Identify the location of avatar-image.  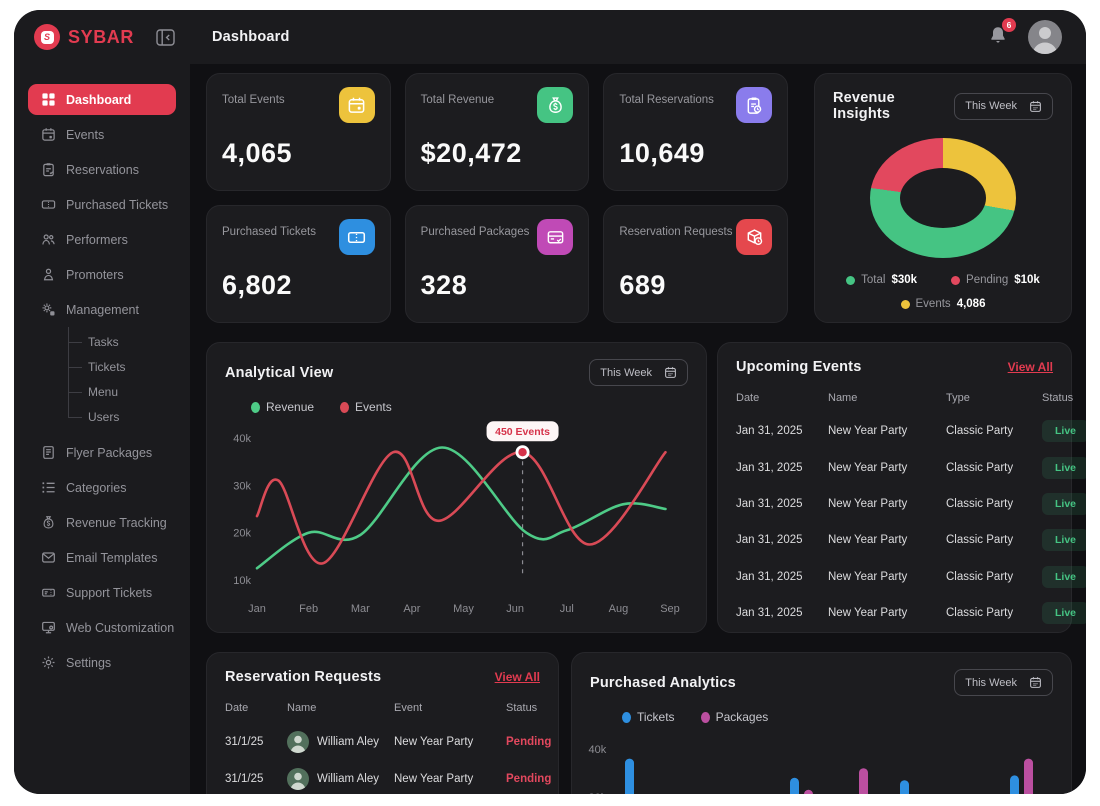
(1045, 40).